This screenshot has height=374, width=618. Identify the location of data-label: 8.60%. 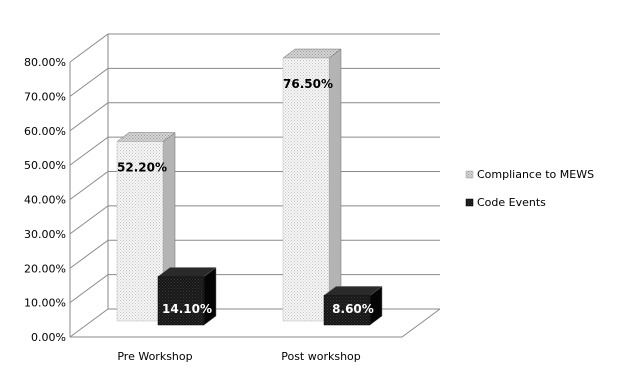
(353, 309).